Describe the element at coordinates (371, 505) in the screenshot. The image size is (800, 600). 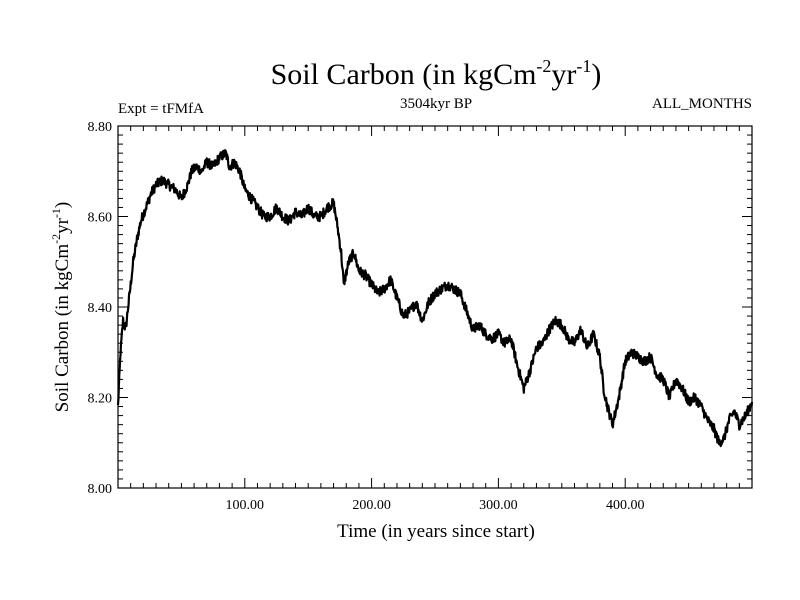
I see `x-tick-label: 200.00` at that location.